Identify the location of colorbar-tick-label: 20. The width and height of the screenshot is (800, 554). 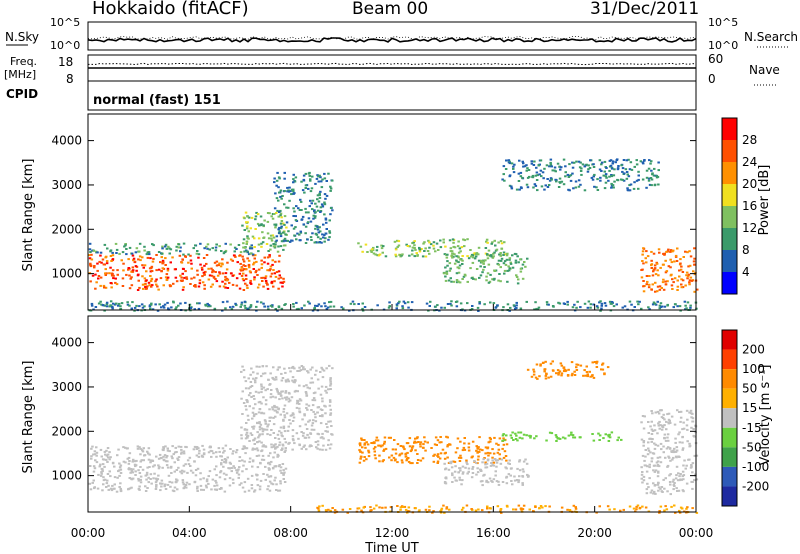
(749, 184).